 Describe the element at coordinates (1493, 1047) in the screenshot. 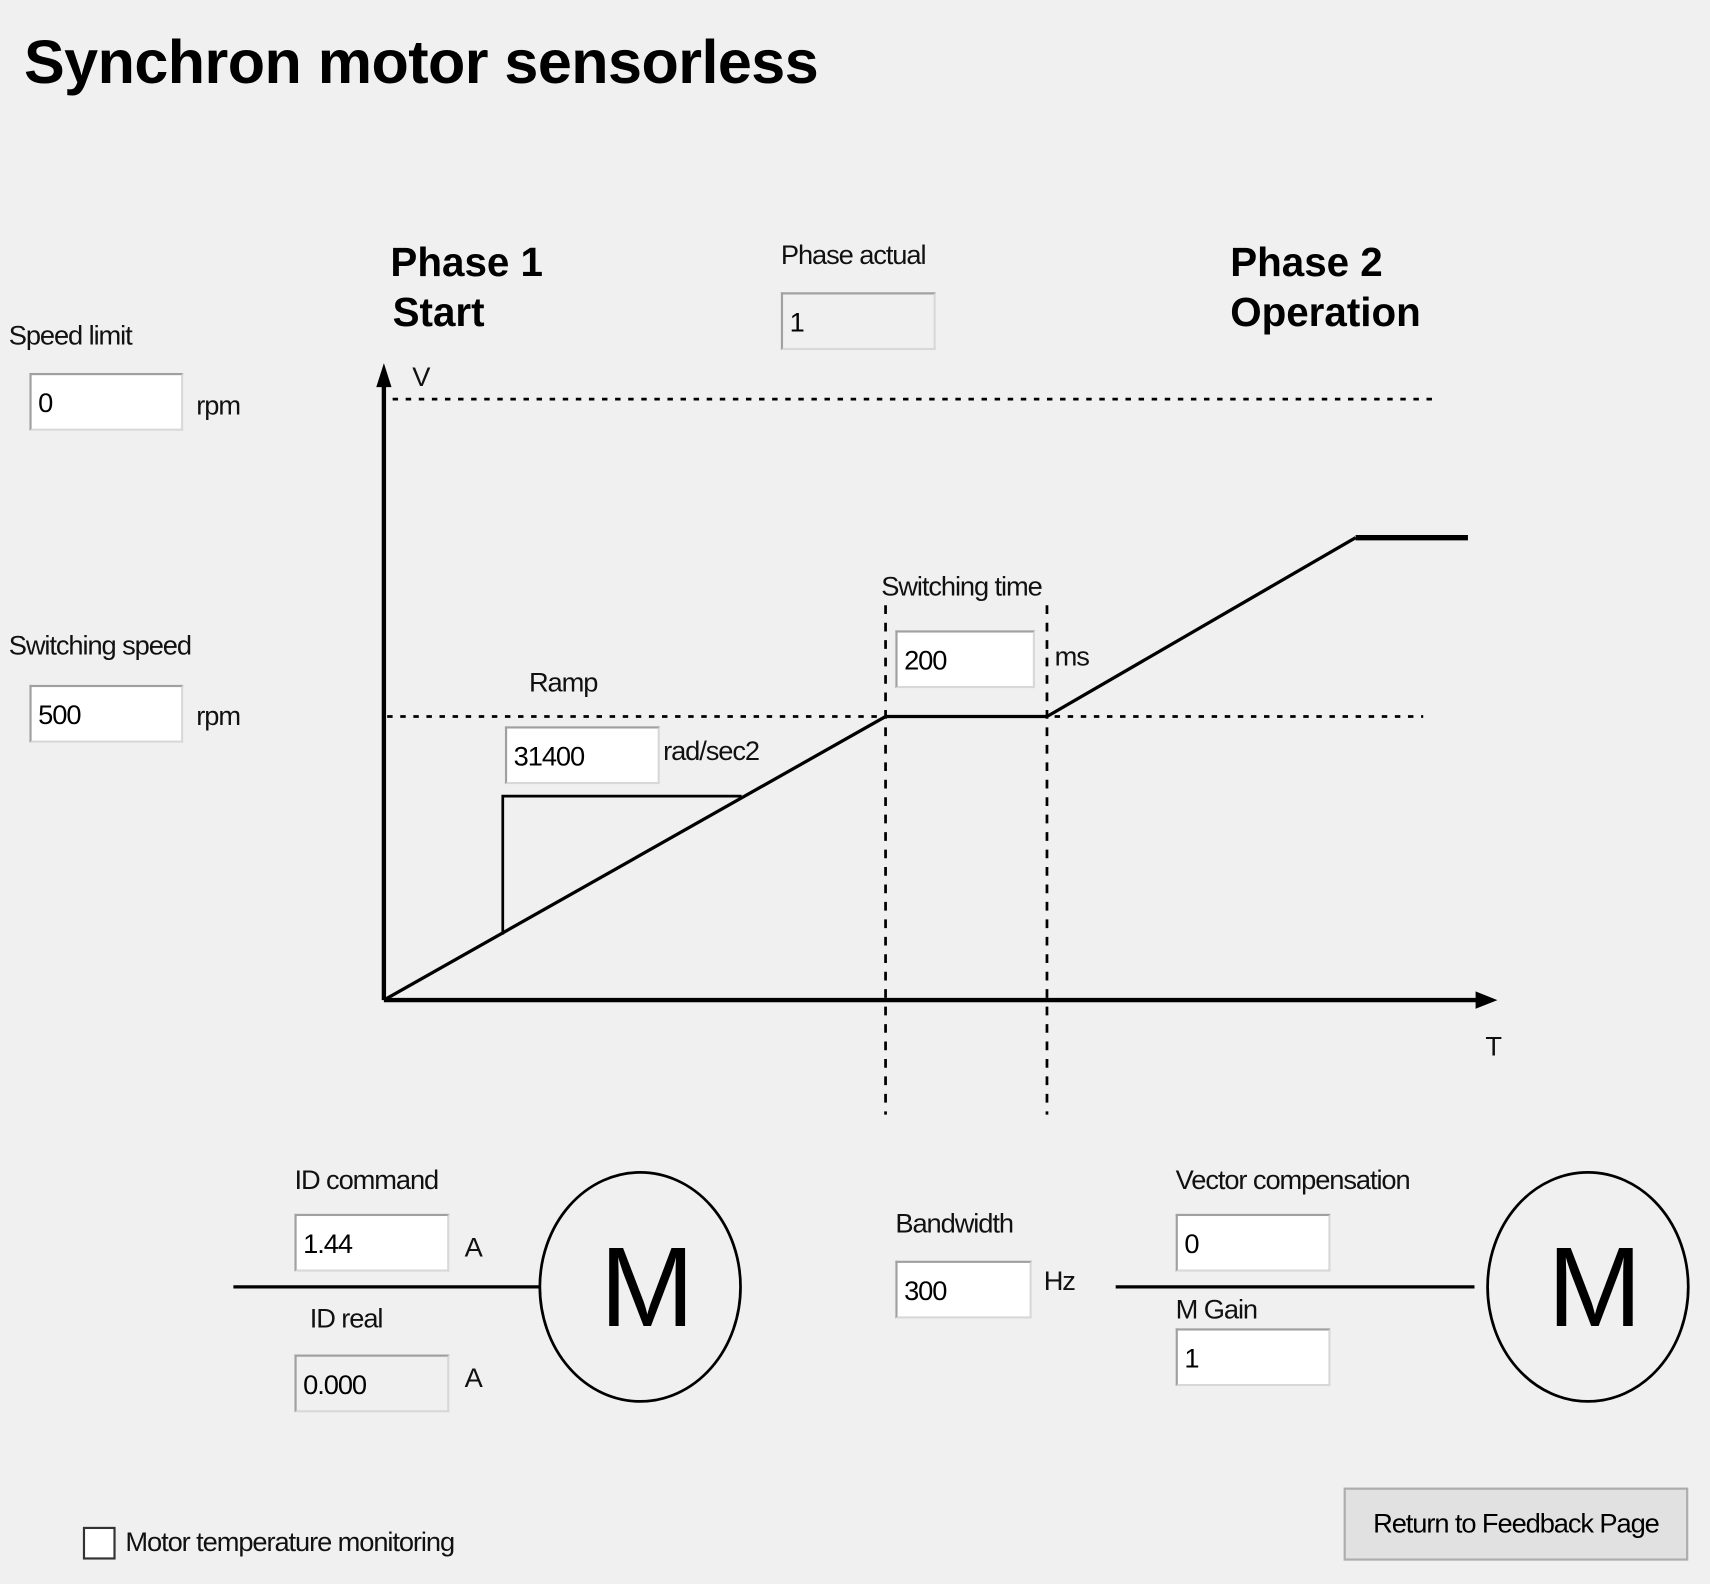

I see `x-axis-label: T` at that location.